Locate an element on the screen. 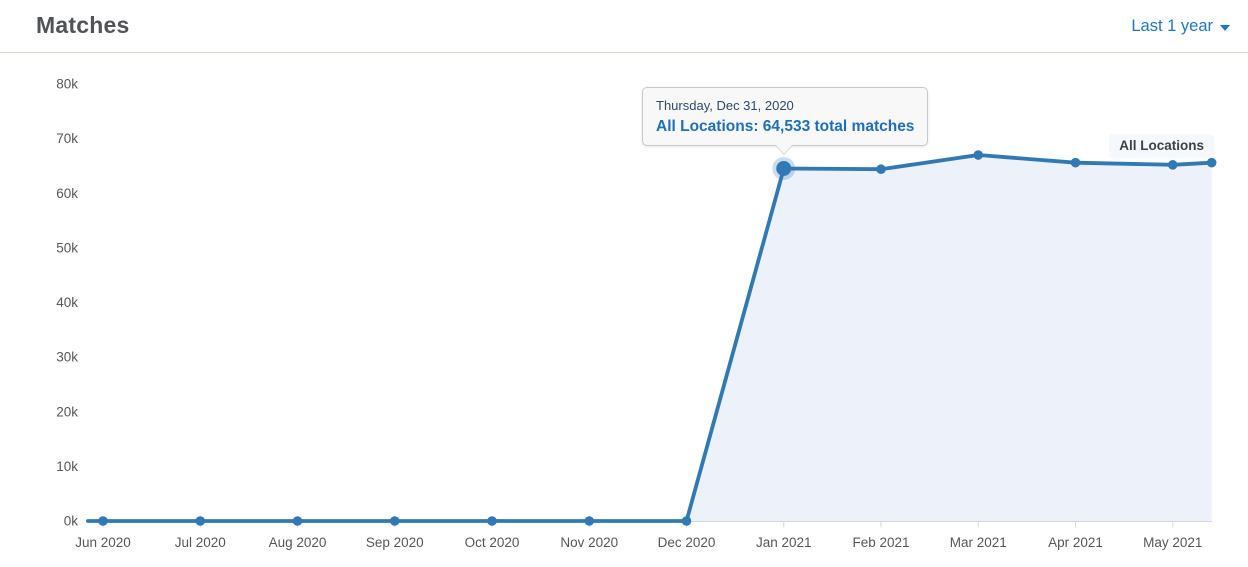  x-axis-label: Jun 2020 is located at coordinates (103, 542).